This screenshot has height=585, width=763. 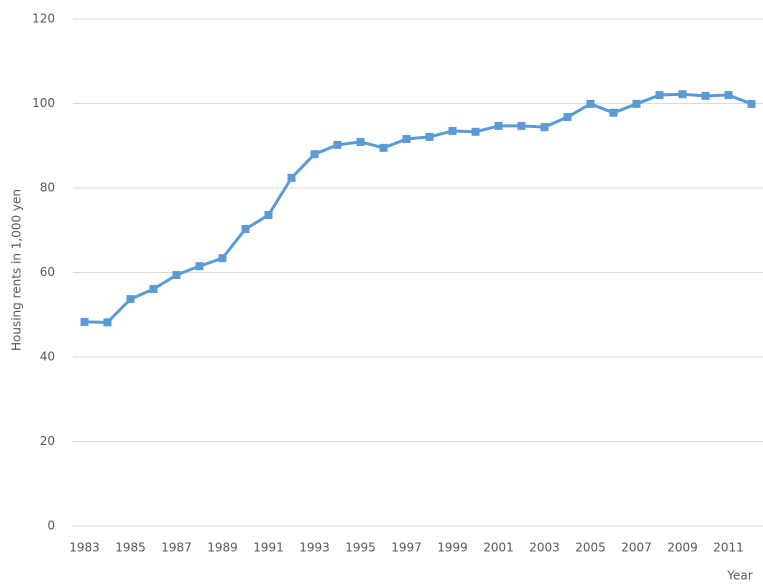 I want to click on y-tick-label: 120, so click(x=43, y=19).